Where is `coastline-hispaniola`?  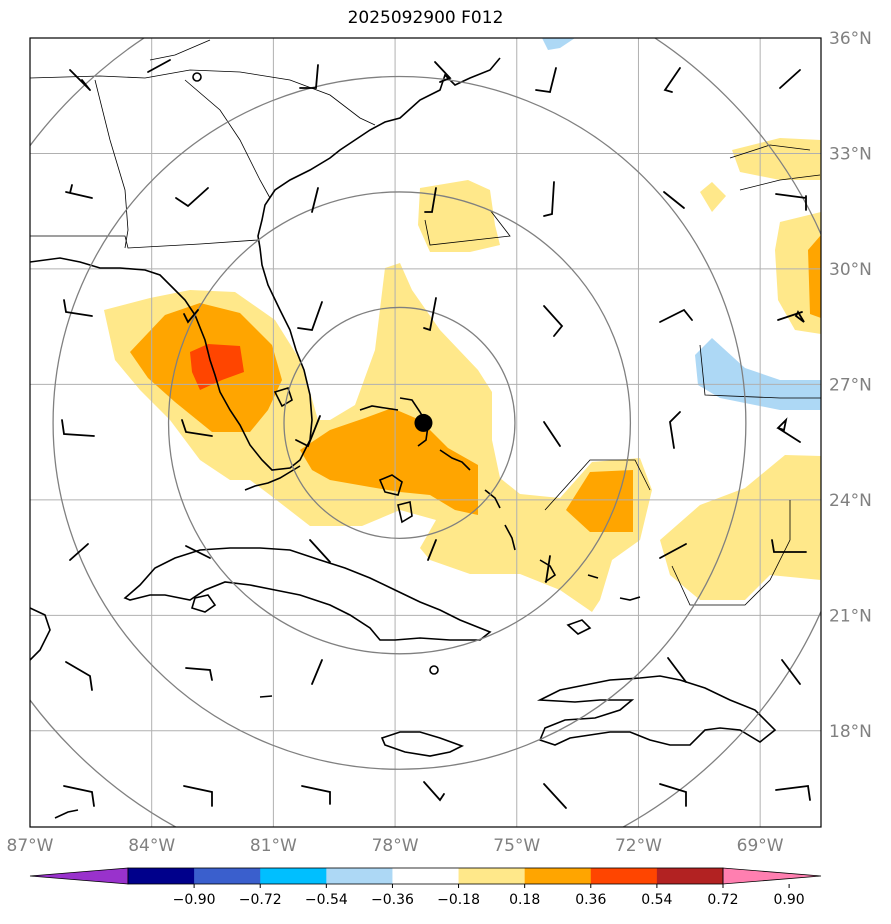 coastline-hispaniola is located at coordinates (656, 710).